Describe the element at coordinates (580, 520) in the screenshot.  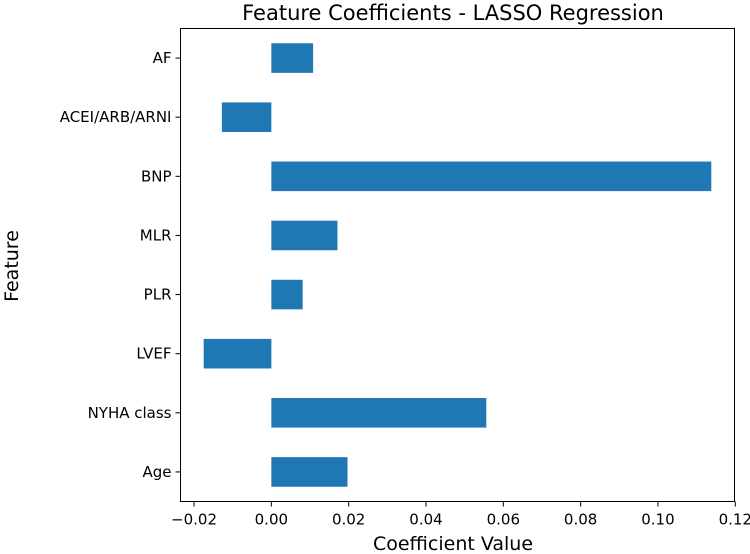
I see `x-tick-label: 0.08` at that location.